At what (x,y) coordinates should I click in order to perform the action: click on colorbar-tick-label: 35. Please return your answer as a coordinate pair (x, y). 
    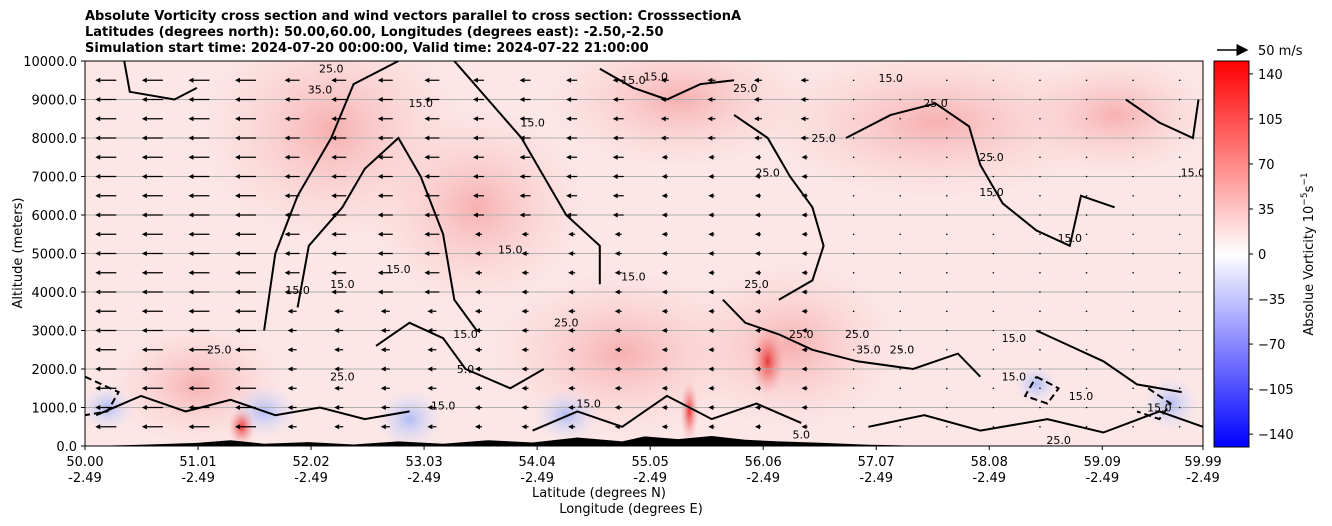
    Looking at the image, I should click on (1266, 210).